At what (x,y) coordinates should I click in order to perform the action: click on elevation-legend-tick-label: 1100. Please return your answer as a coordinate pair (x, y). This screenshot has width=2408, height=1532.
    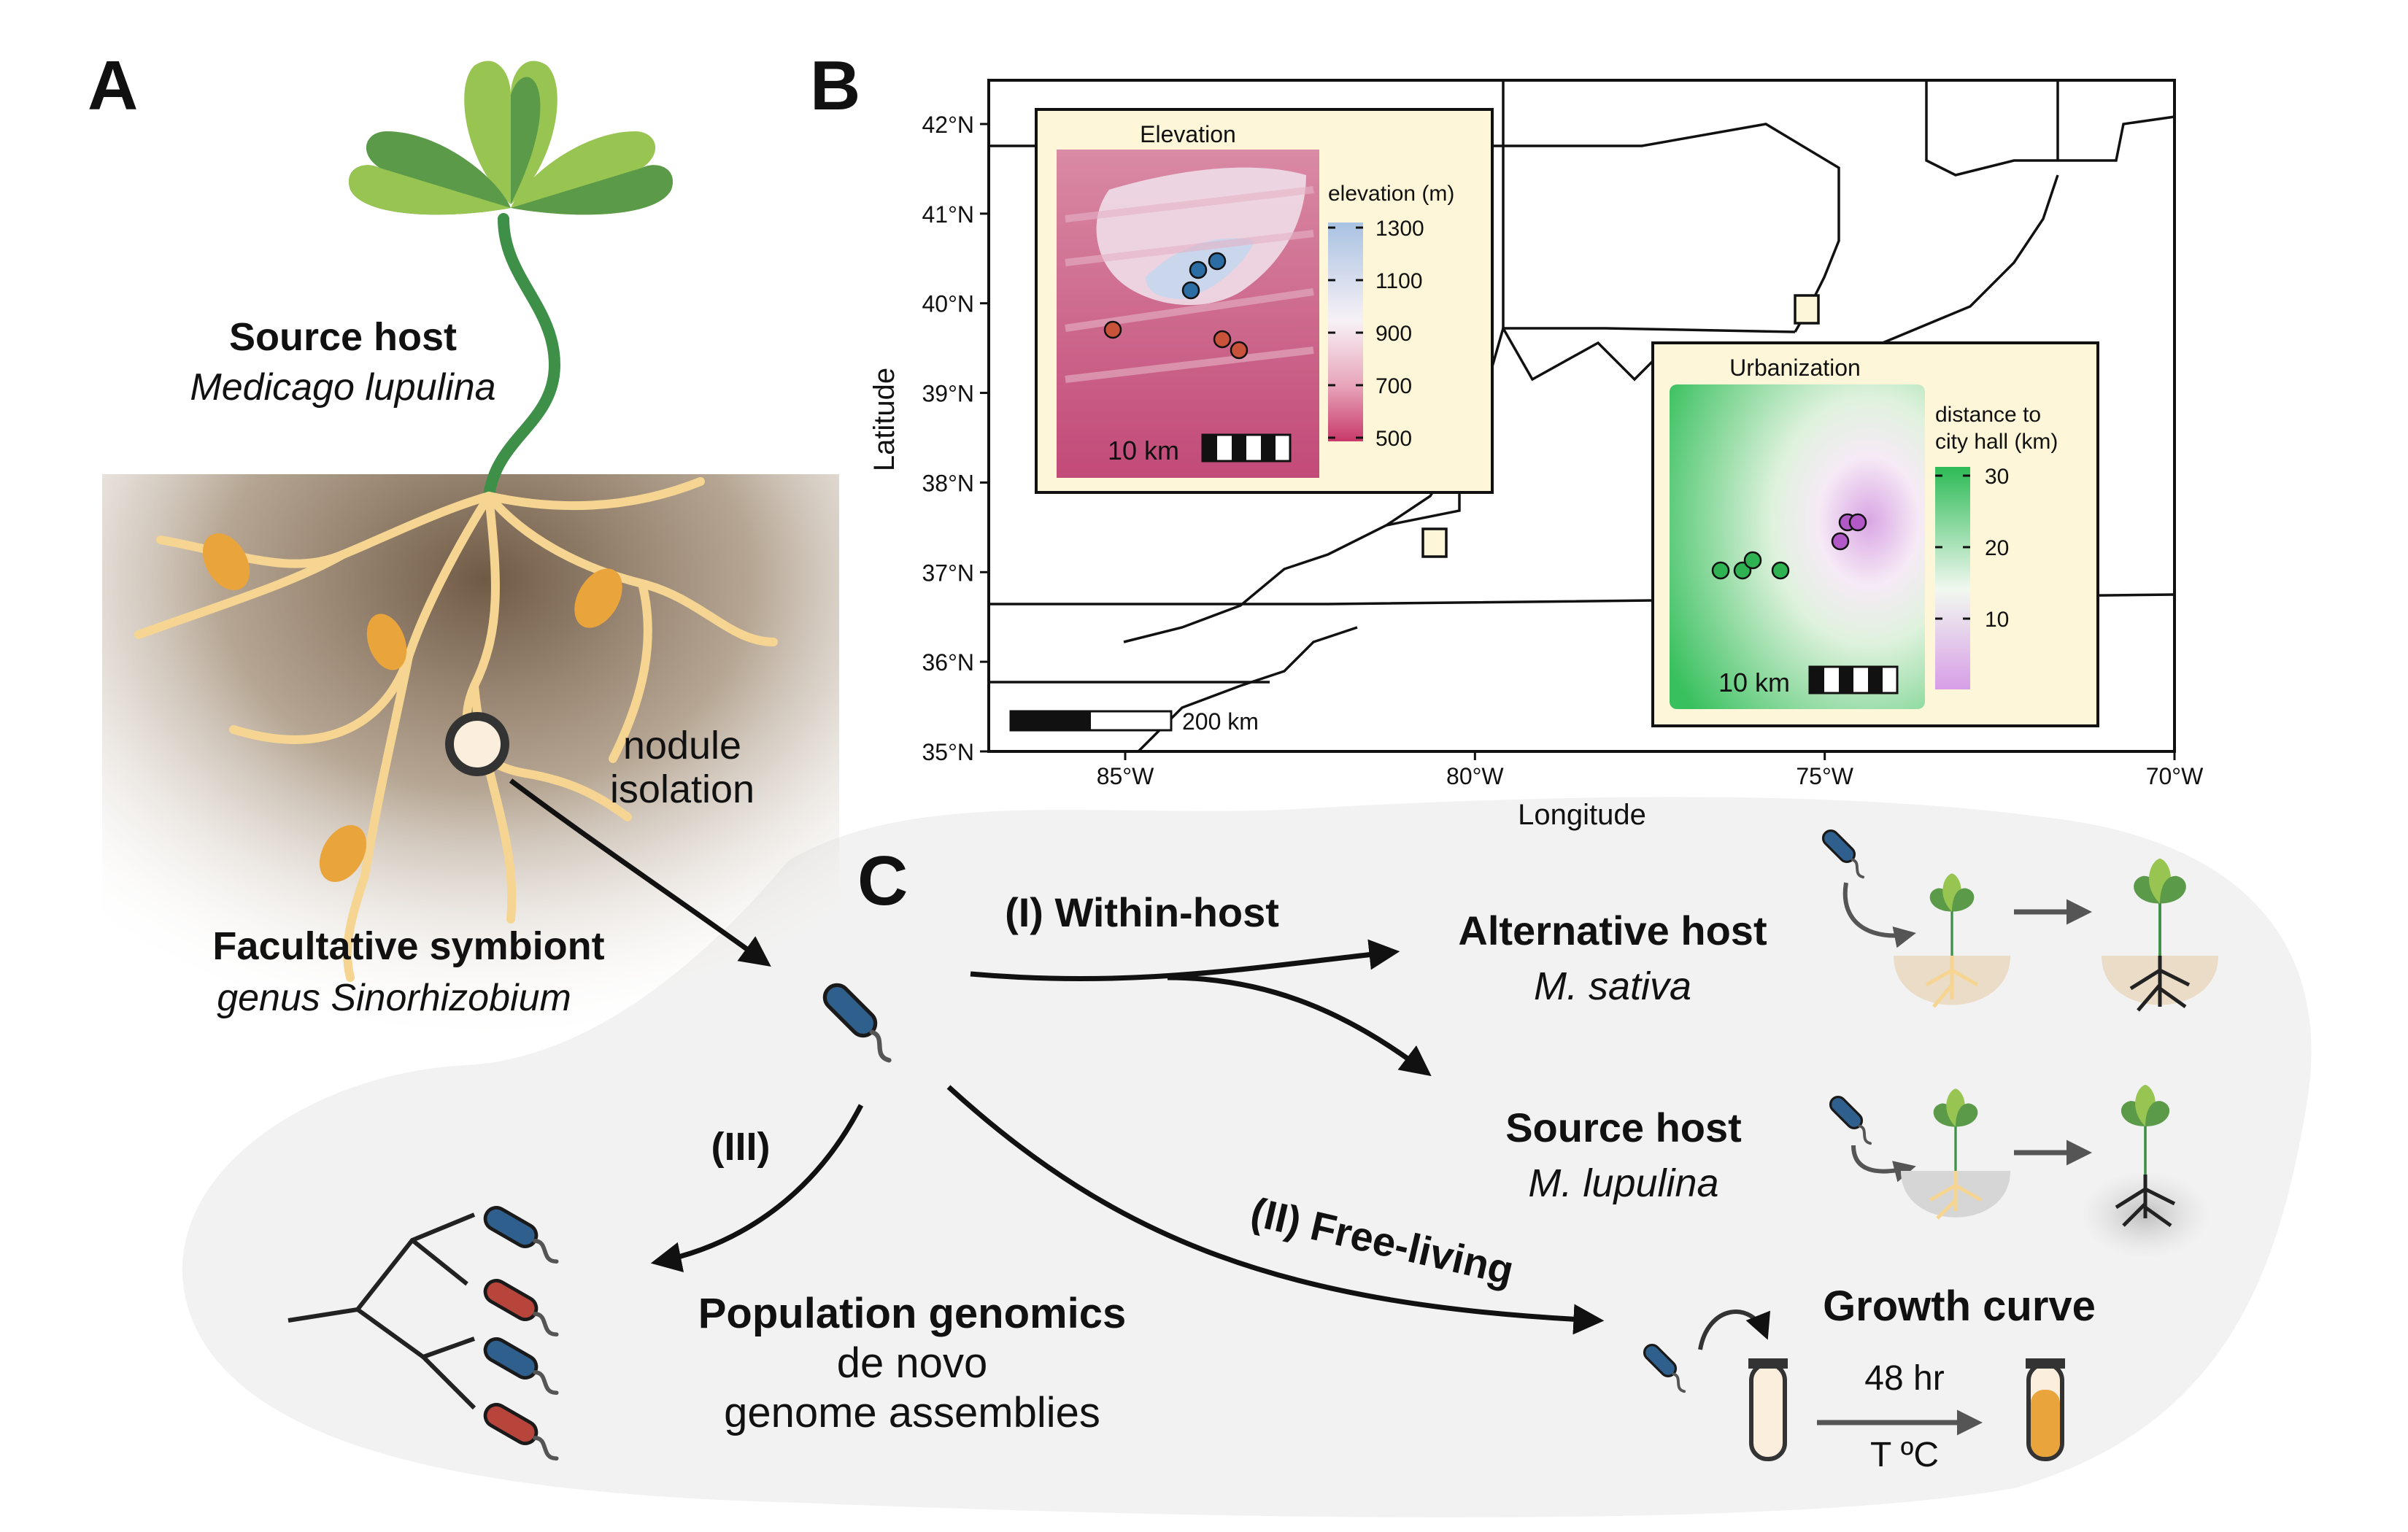
    Looking at the image, I should click on (1399, 281).